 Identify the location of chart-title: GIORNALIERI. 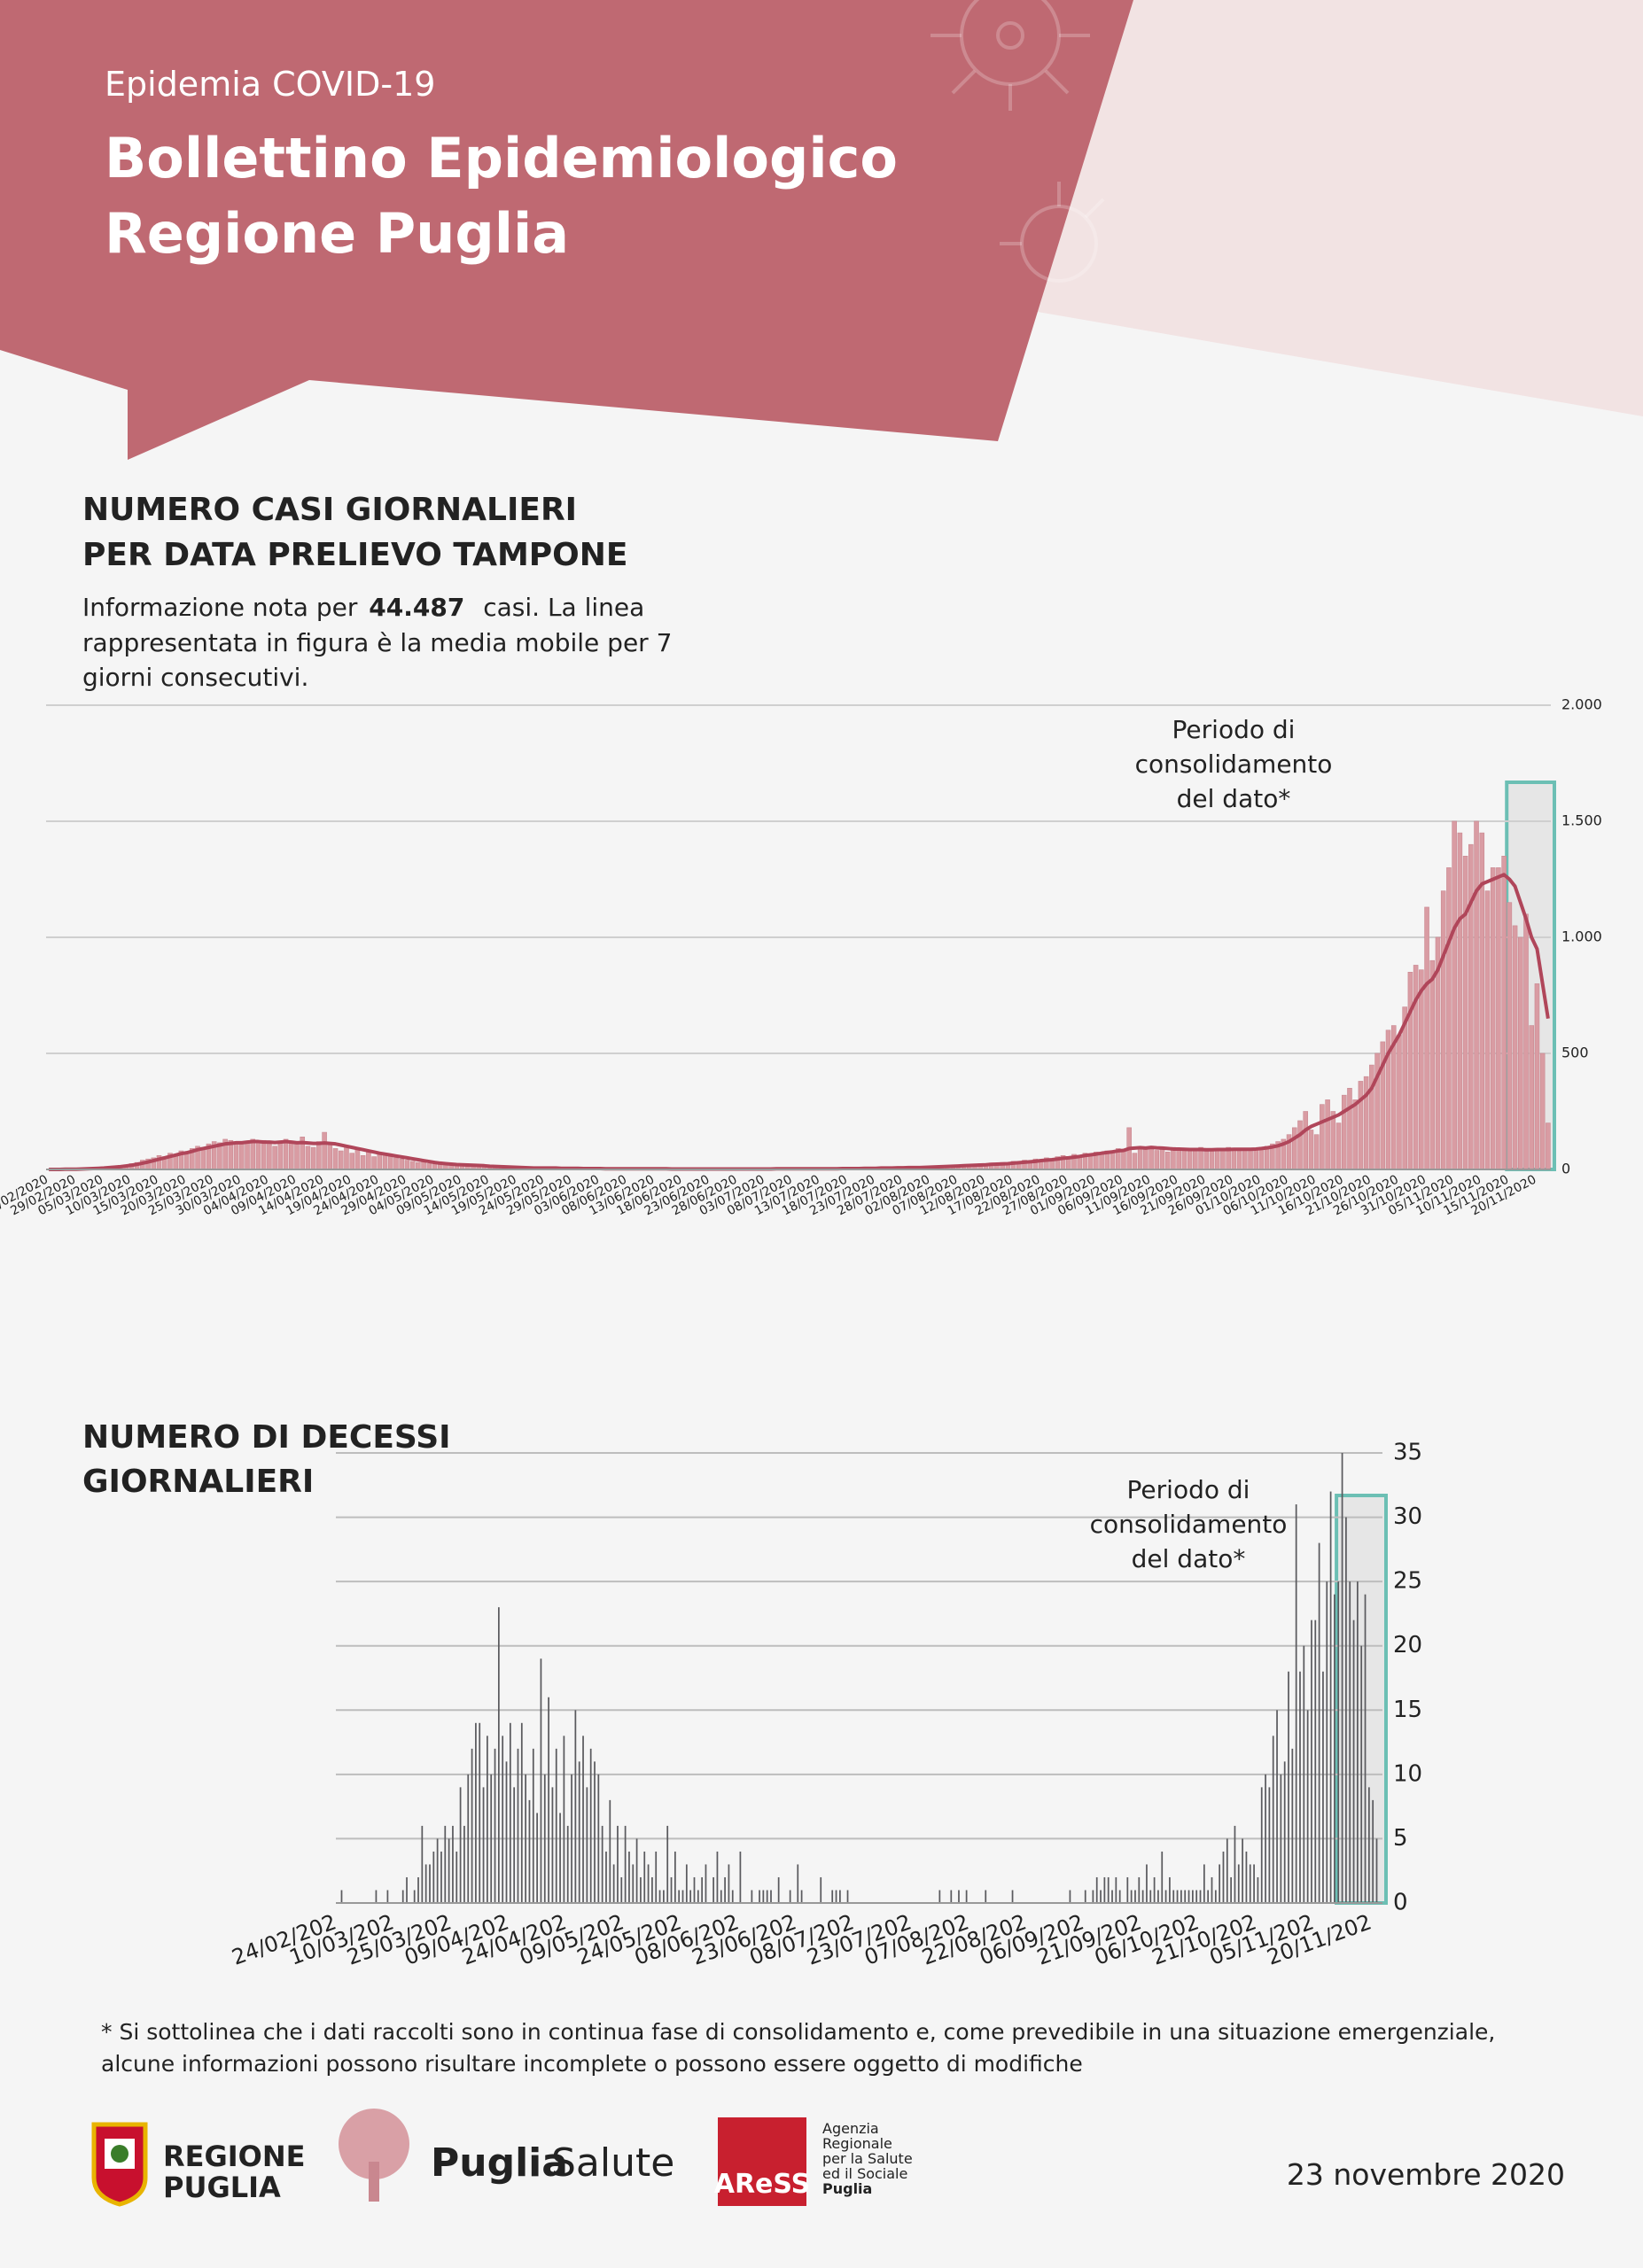
(198, 1482).